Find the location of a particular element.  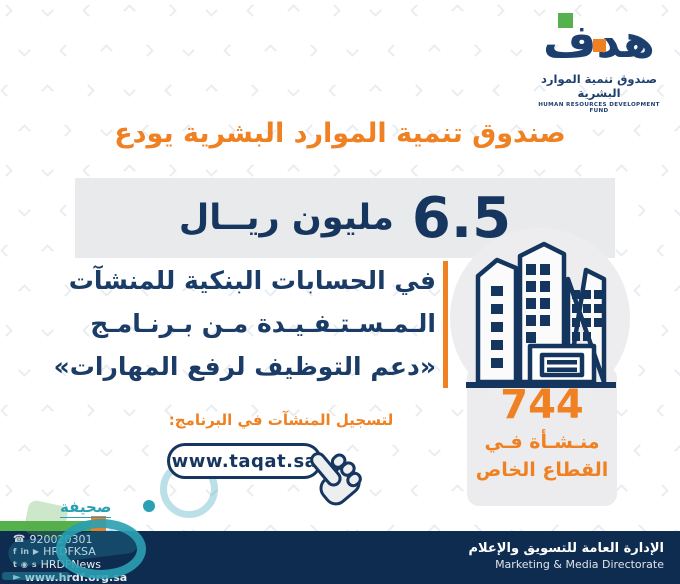

logo-green-square is located at coordinates (565, 20).